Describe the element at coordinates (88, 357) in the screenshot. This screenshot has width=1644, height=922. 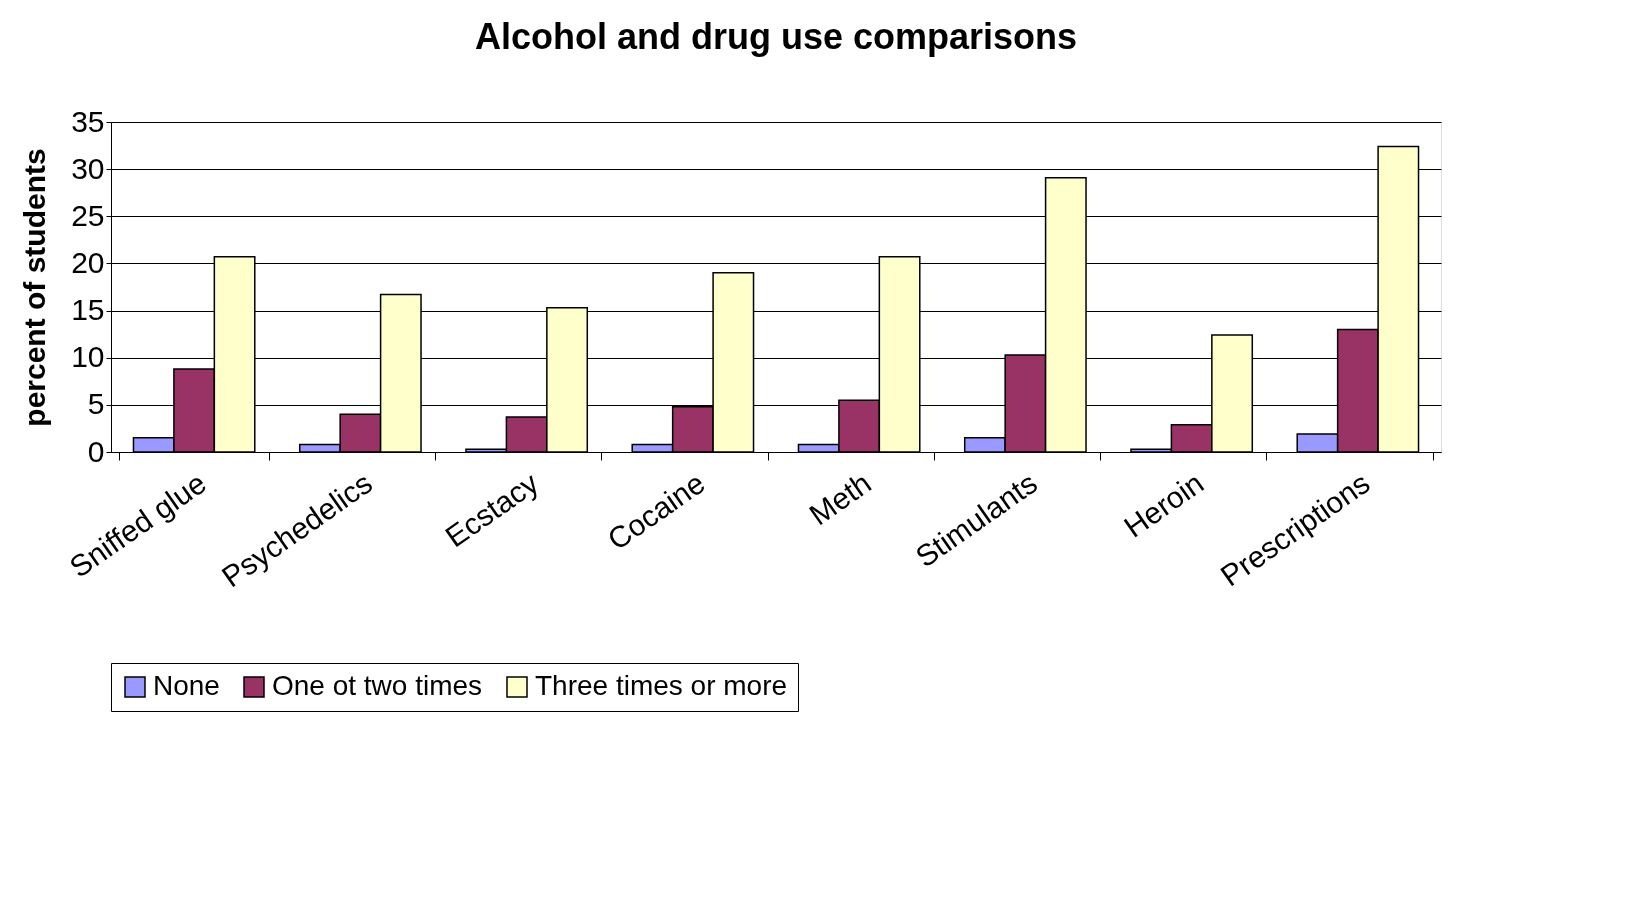
I see `y-tick-label: 10` at that location.